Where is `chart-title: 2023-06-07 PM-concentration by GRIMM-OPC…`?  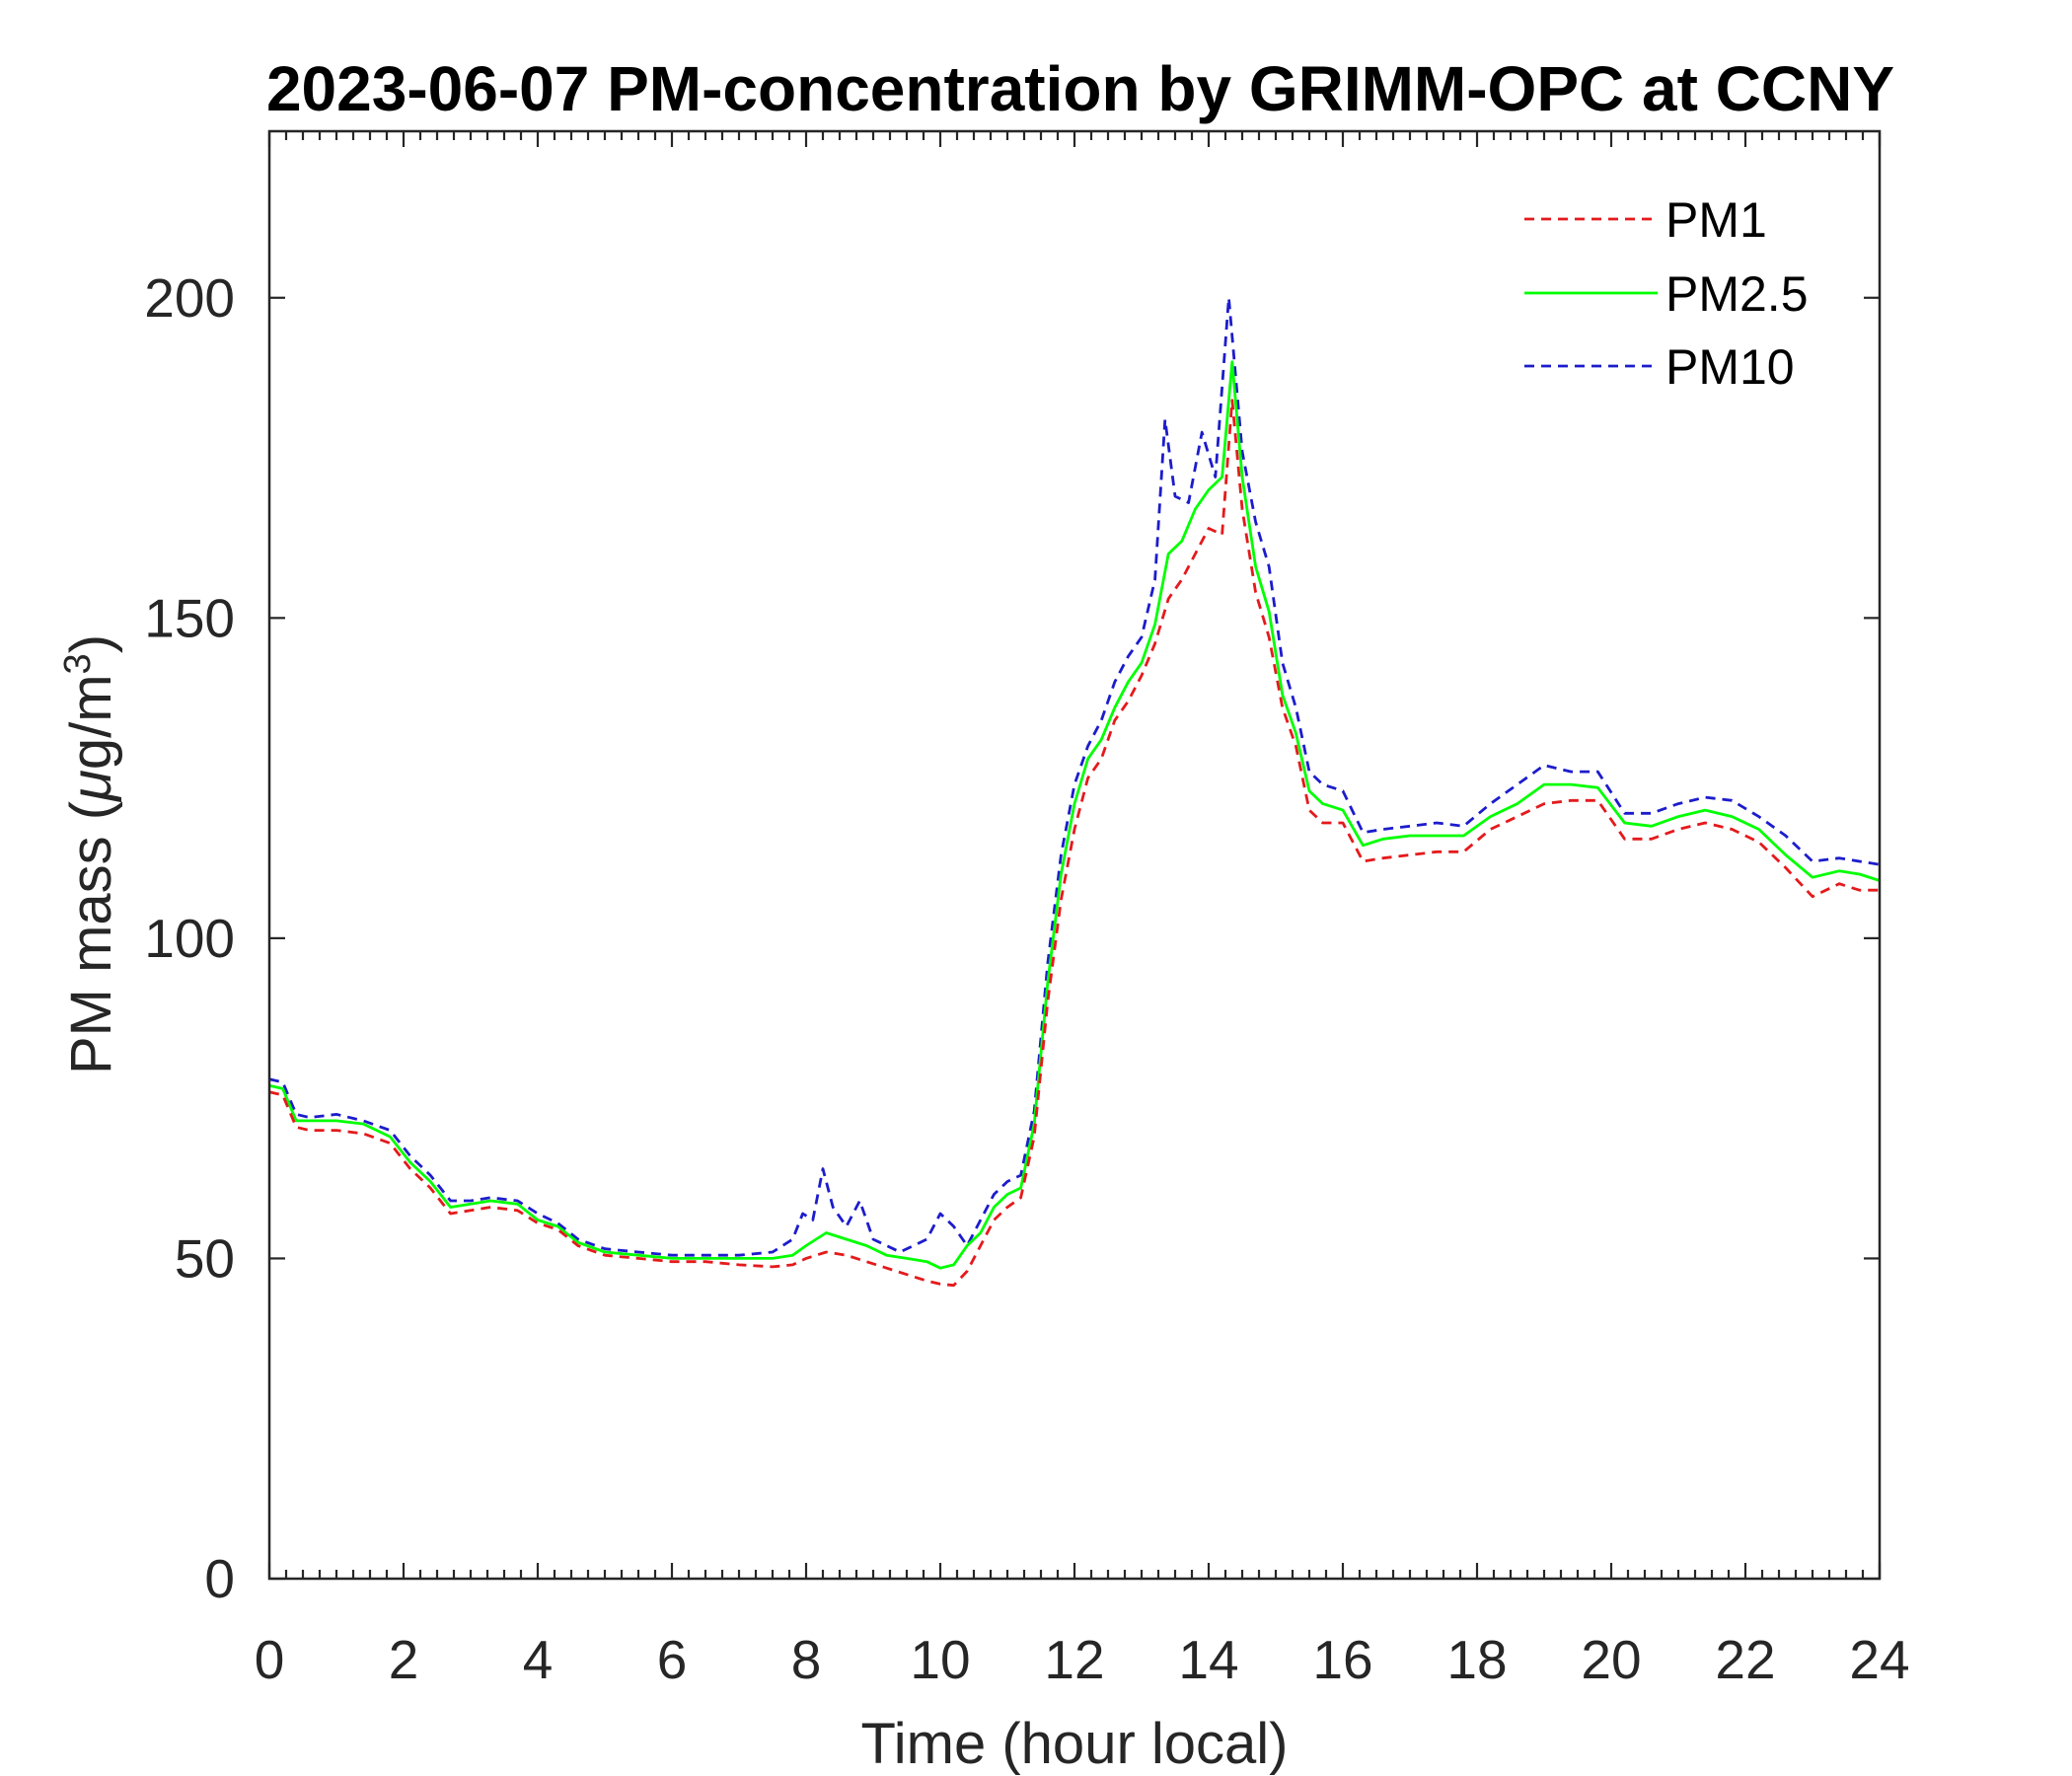
chart-title: 2023-06-07 PM-concentration by GRIMM-OPC… is located at coordinates (1080, 89).